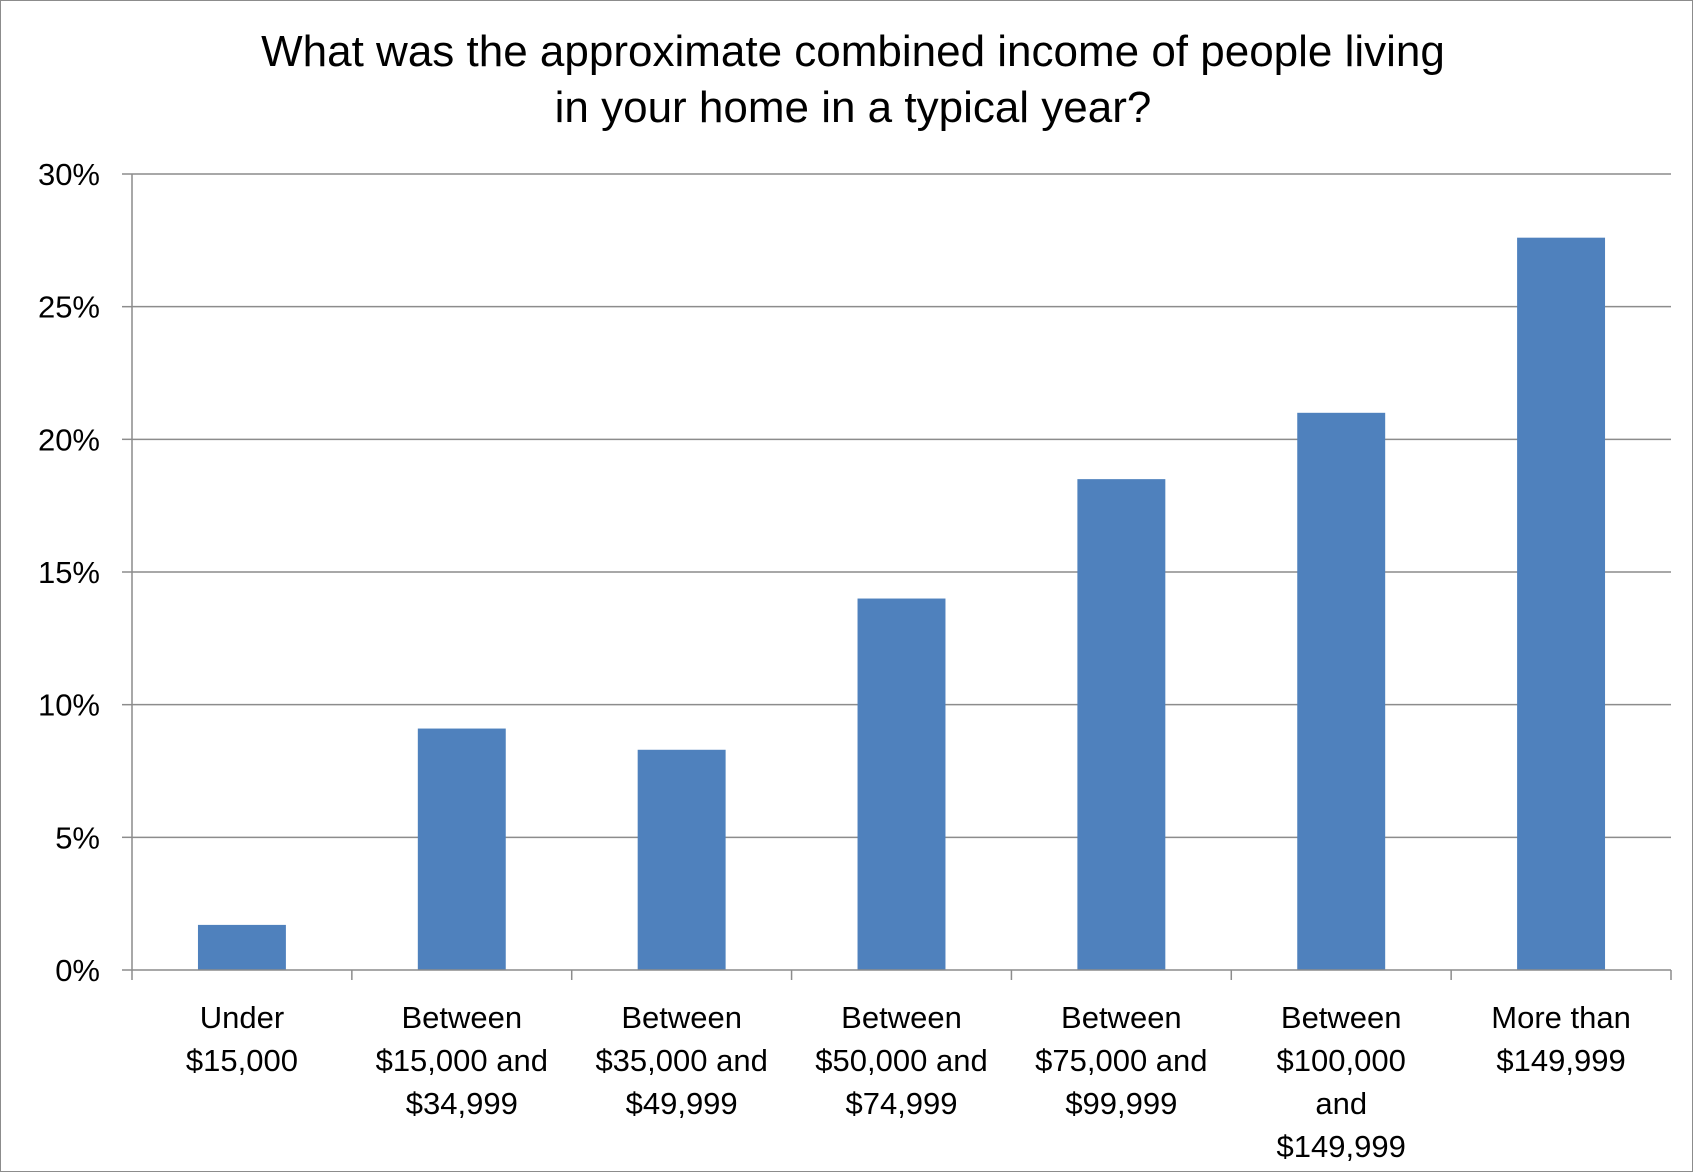 The width and height of the screenshot is (1695, 1174). I want to click on y-tick-label: 10%, so click(69, 705).